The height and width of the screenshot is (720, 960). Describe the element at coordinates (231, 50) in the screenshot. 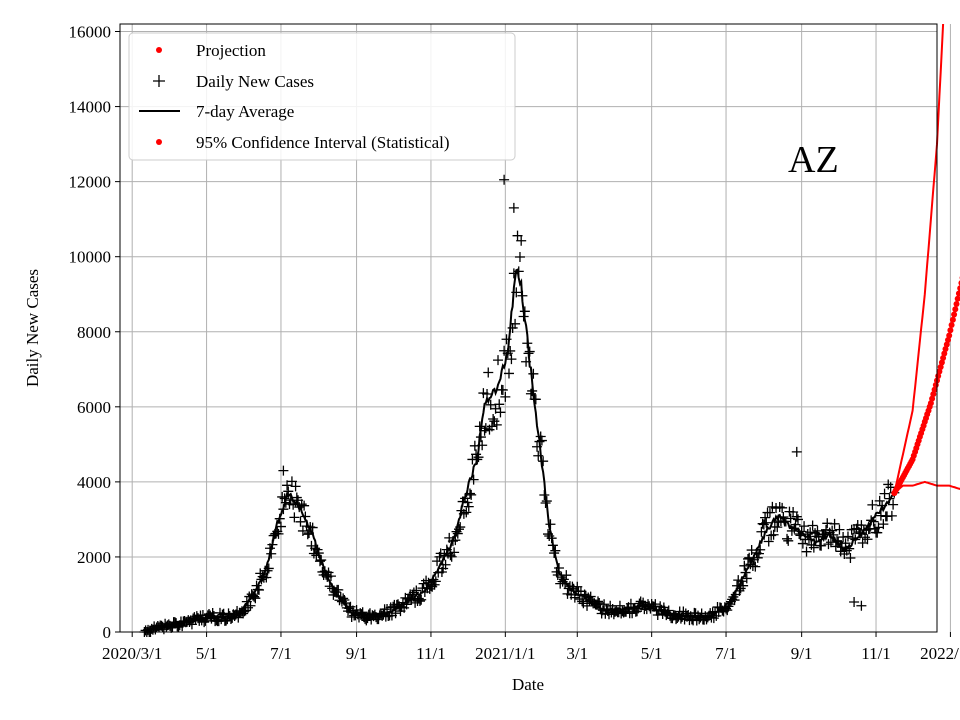

I see `legend-projection-label: Projection` at that location.